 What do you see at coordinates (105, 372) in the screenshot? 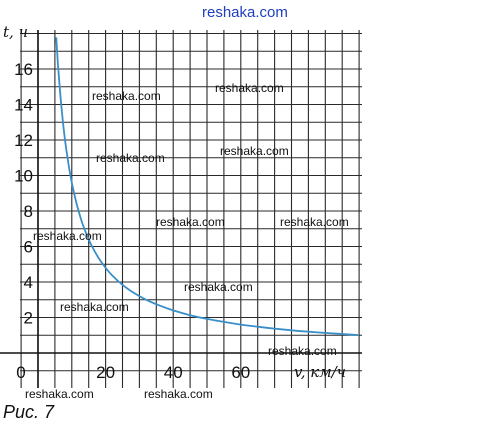
I see `x-tick-label: 20` at bounding box center [105, 372].